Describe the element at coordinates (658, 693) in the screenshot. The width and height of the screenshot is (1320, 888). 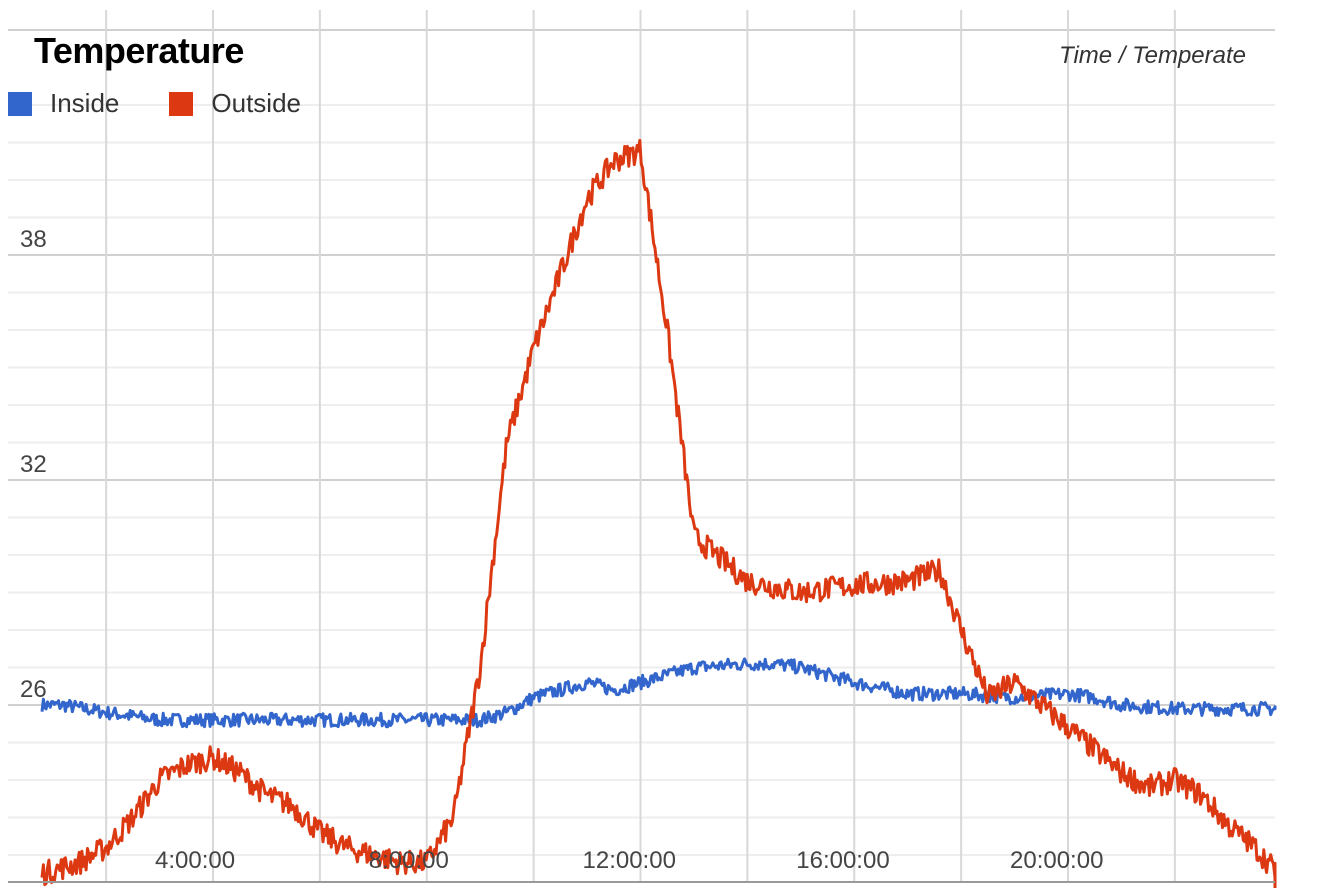
I see `series-line-inside` at that location.